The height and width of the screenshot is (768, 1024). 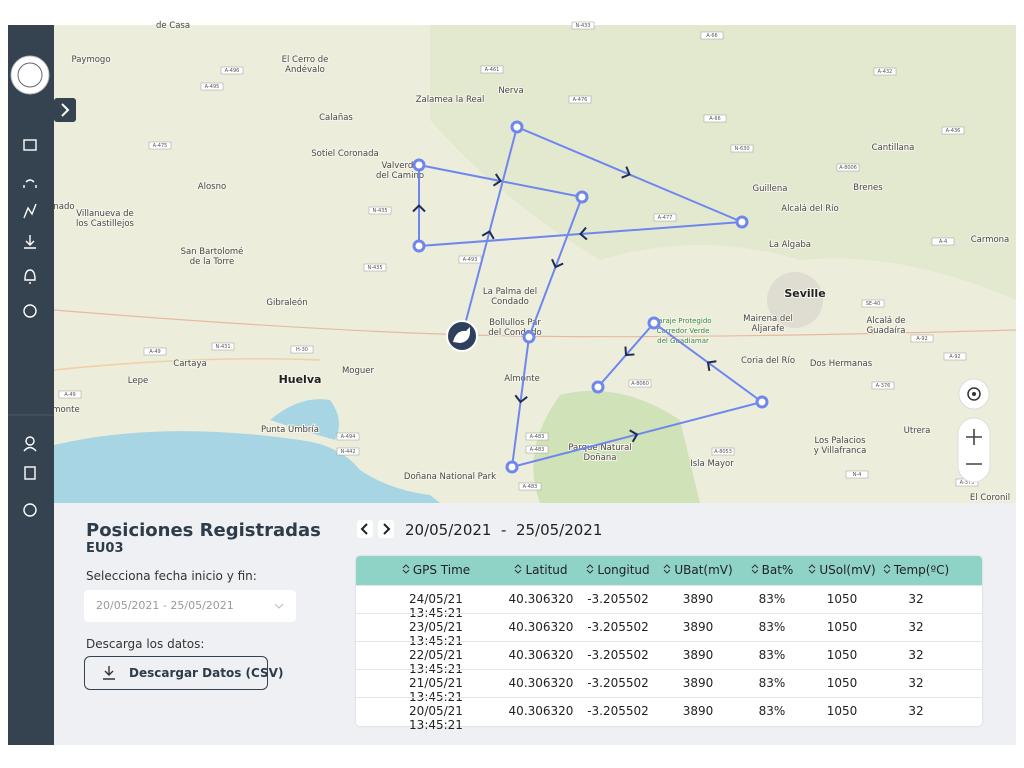 I want to click on road-label: A-496, so click(x=232, y=71).